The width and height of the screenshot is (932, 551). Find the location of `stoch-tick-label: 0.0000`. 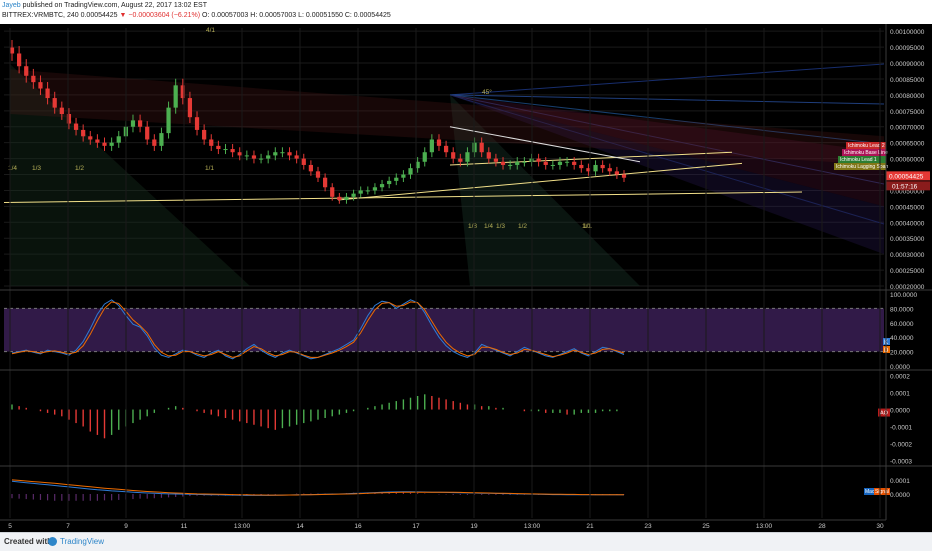

stoch-tick-label: 0.0000 is located at coordinates (900, 367).